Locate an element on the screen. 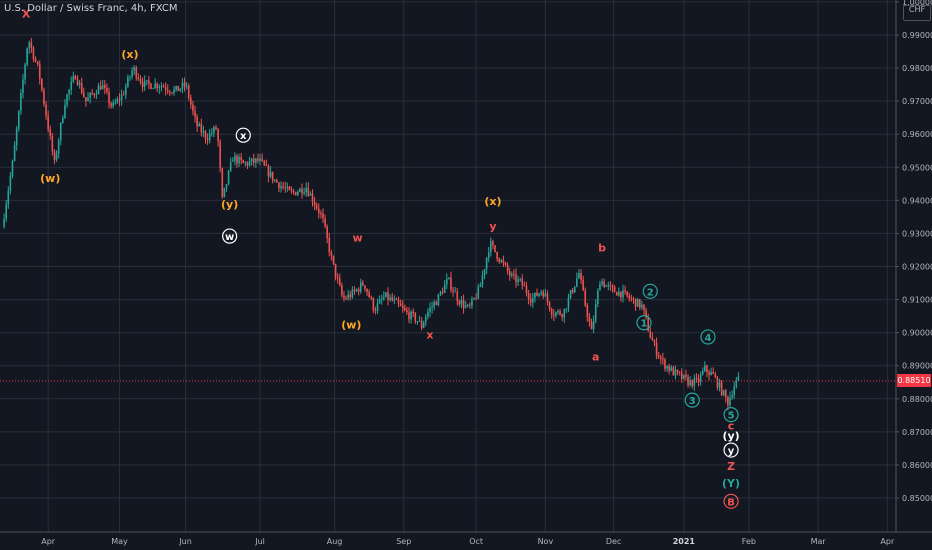  y-tick-label: 0.99000 is located at coordinates (917, 35).